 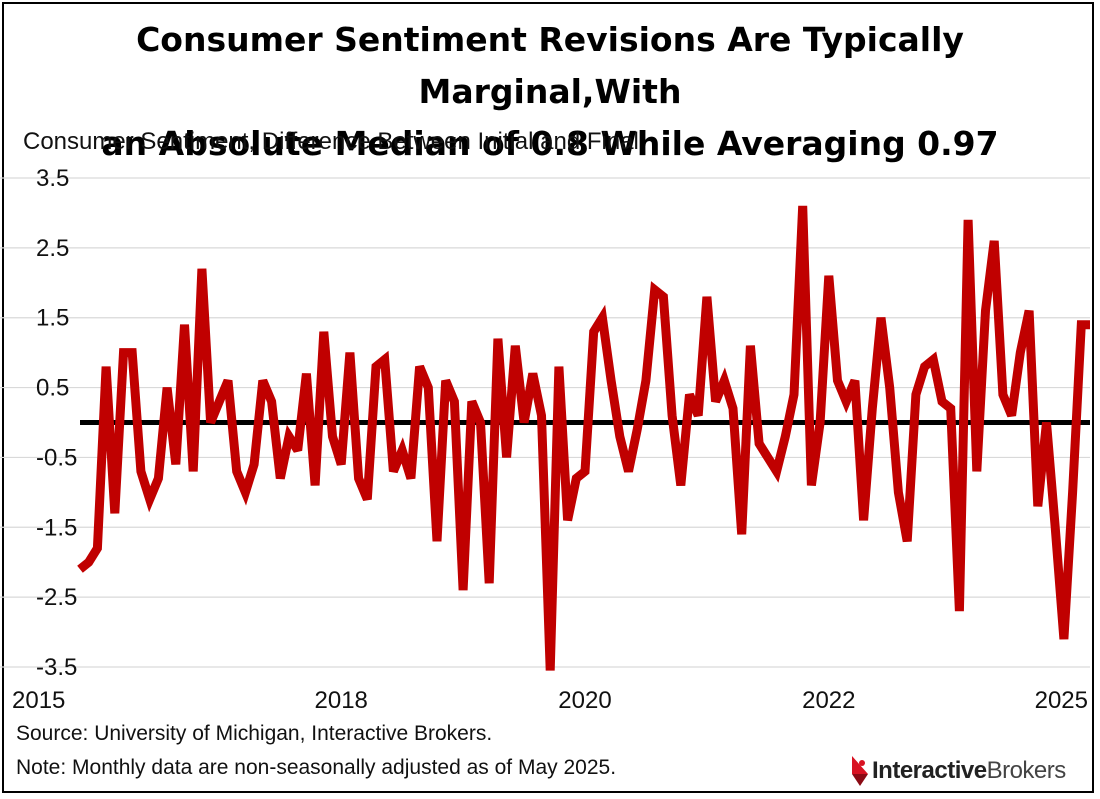 What do you see at coordinates (929, 770) in the screenshot?
I see `logo-wordmark-bold: Interactive` at bounding box center [929, 770].